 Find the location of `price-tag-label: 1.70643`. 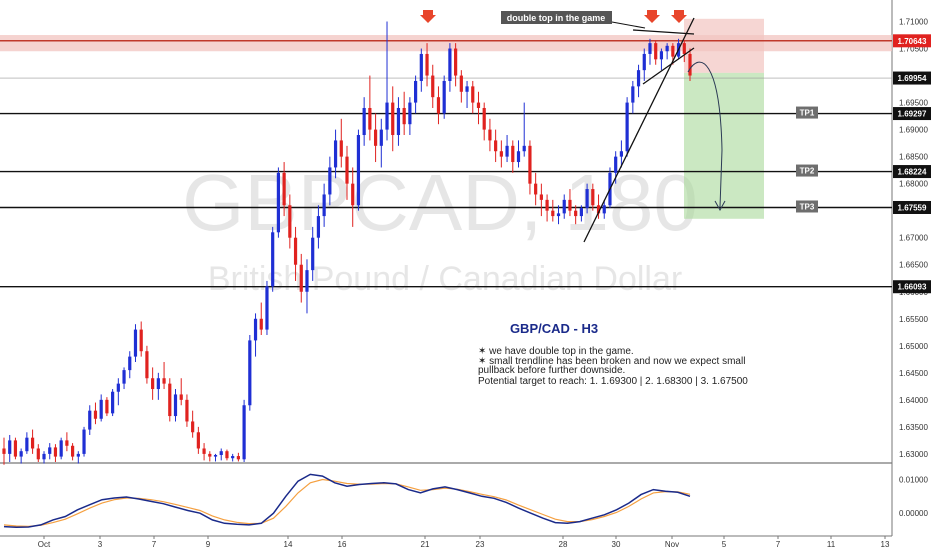

price-tag-label: 1.70643 is located at coordinates (912, 41).